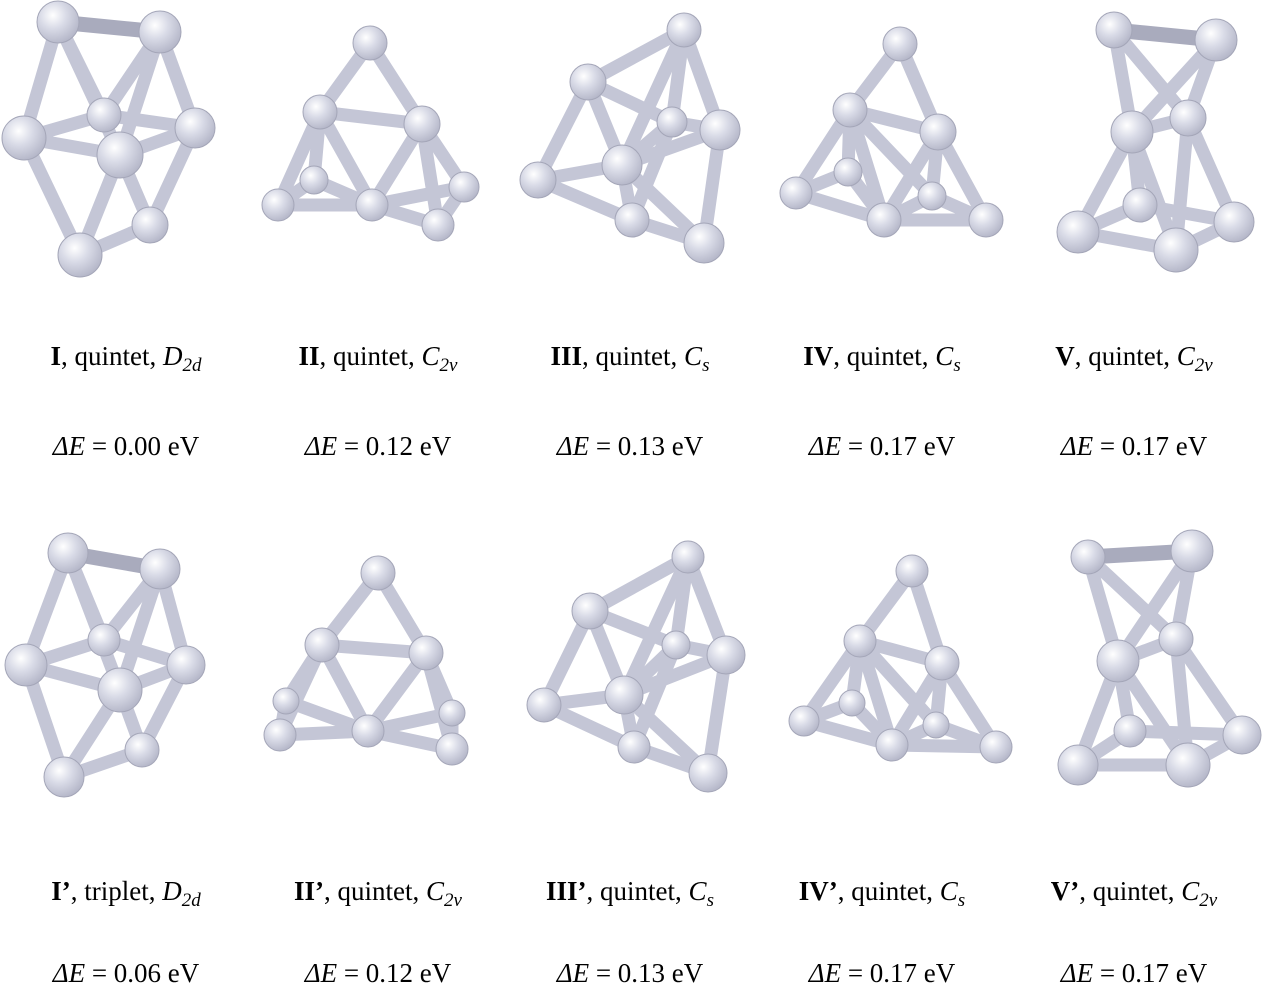 The image size is (1262, 989). Describe the element at coordinates (891, 132) in the screenshot. I see `cluster-structure-IV` at that location.